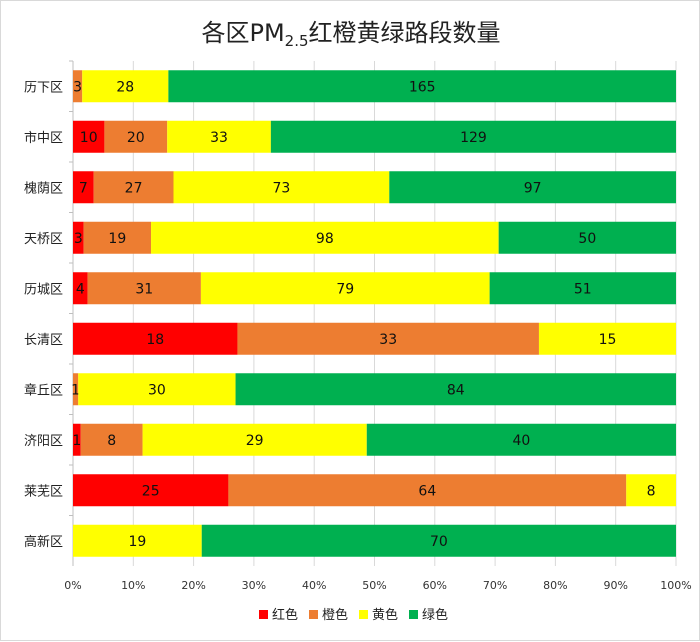 Image resolution: width=700 pixels, height=642 pixels. Describe the element at coordinates (43, 542) in the screenshot. I see `category-label: 高新区` at that location.